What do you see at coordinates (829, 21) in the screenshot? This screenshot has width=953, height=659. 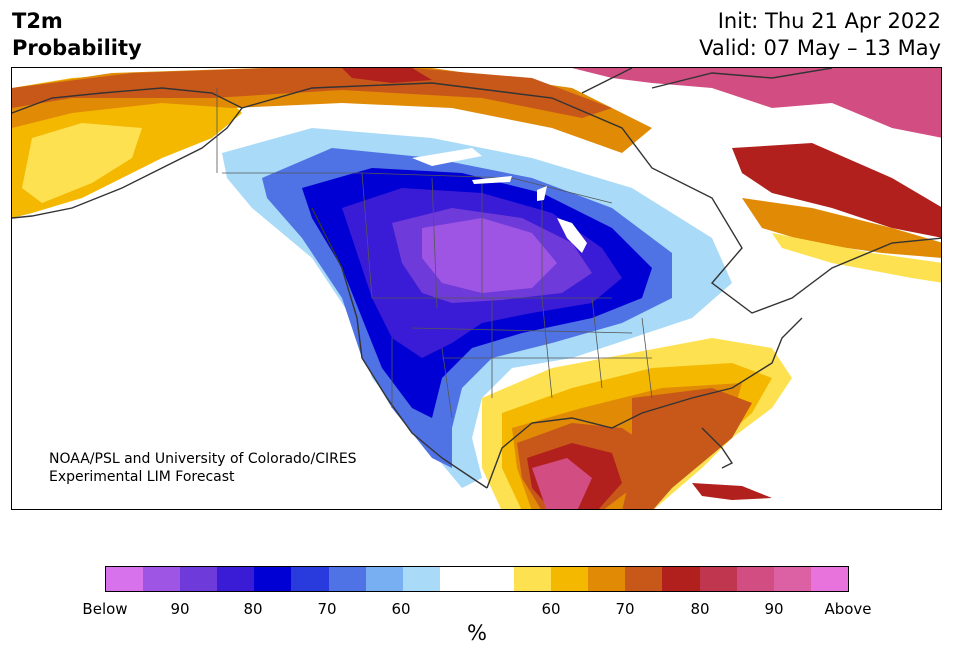 I see `init-date: Init: Thu 21 Apr 2022` at bounding box center [829, 21].